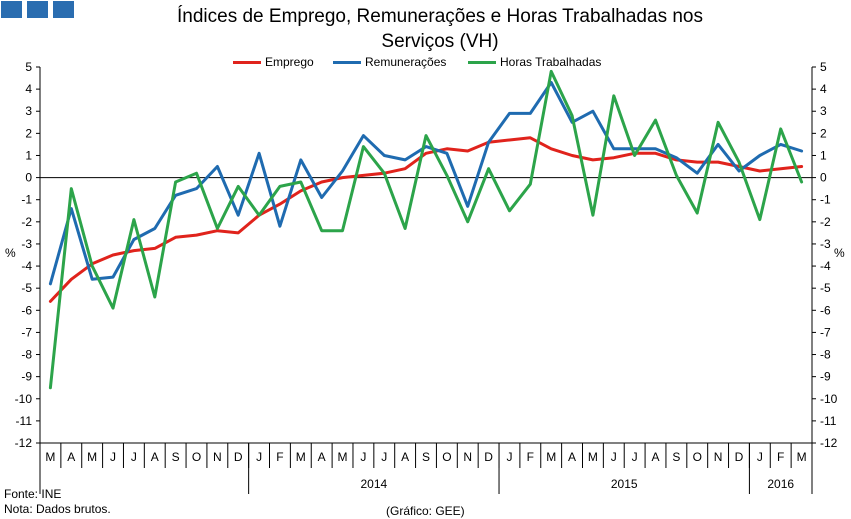 The image size is (851, 519). I want to click on y-tick-label-right: 1, so click(823, 155).